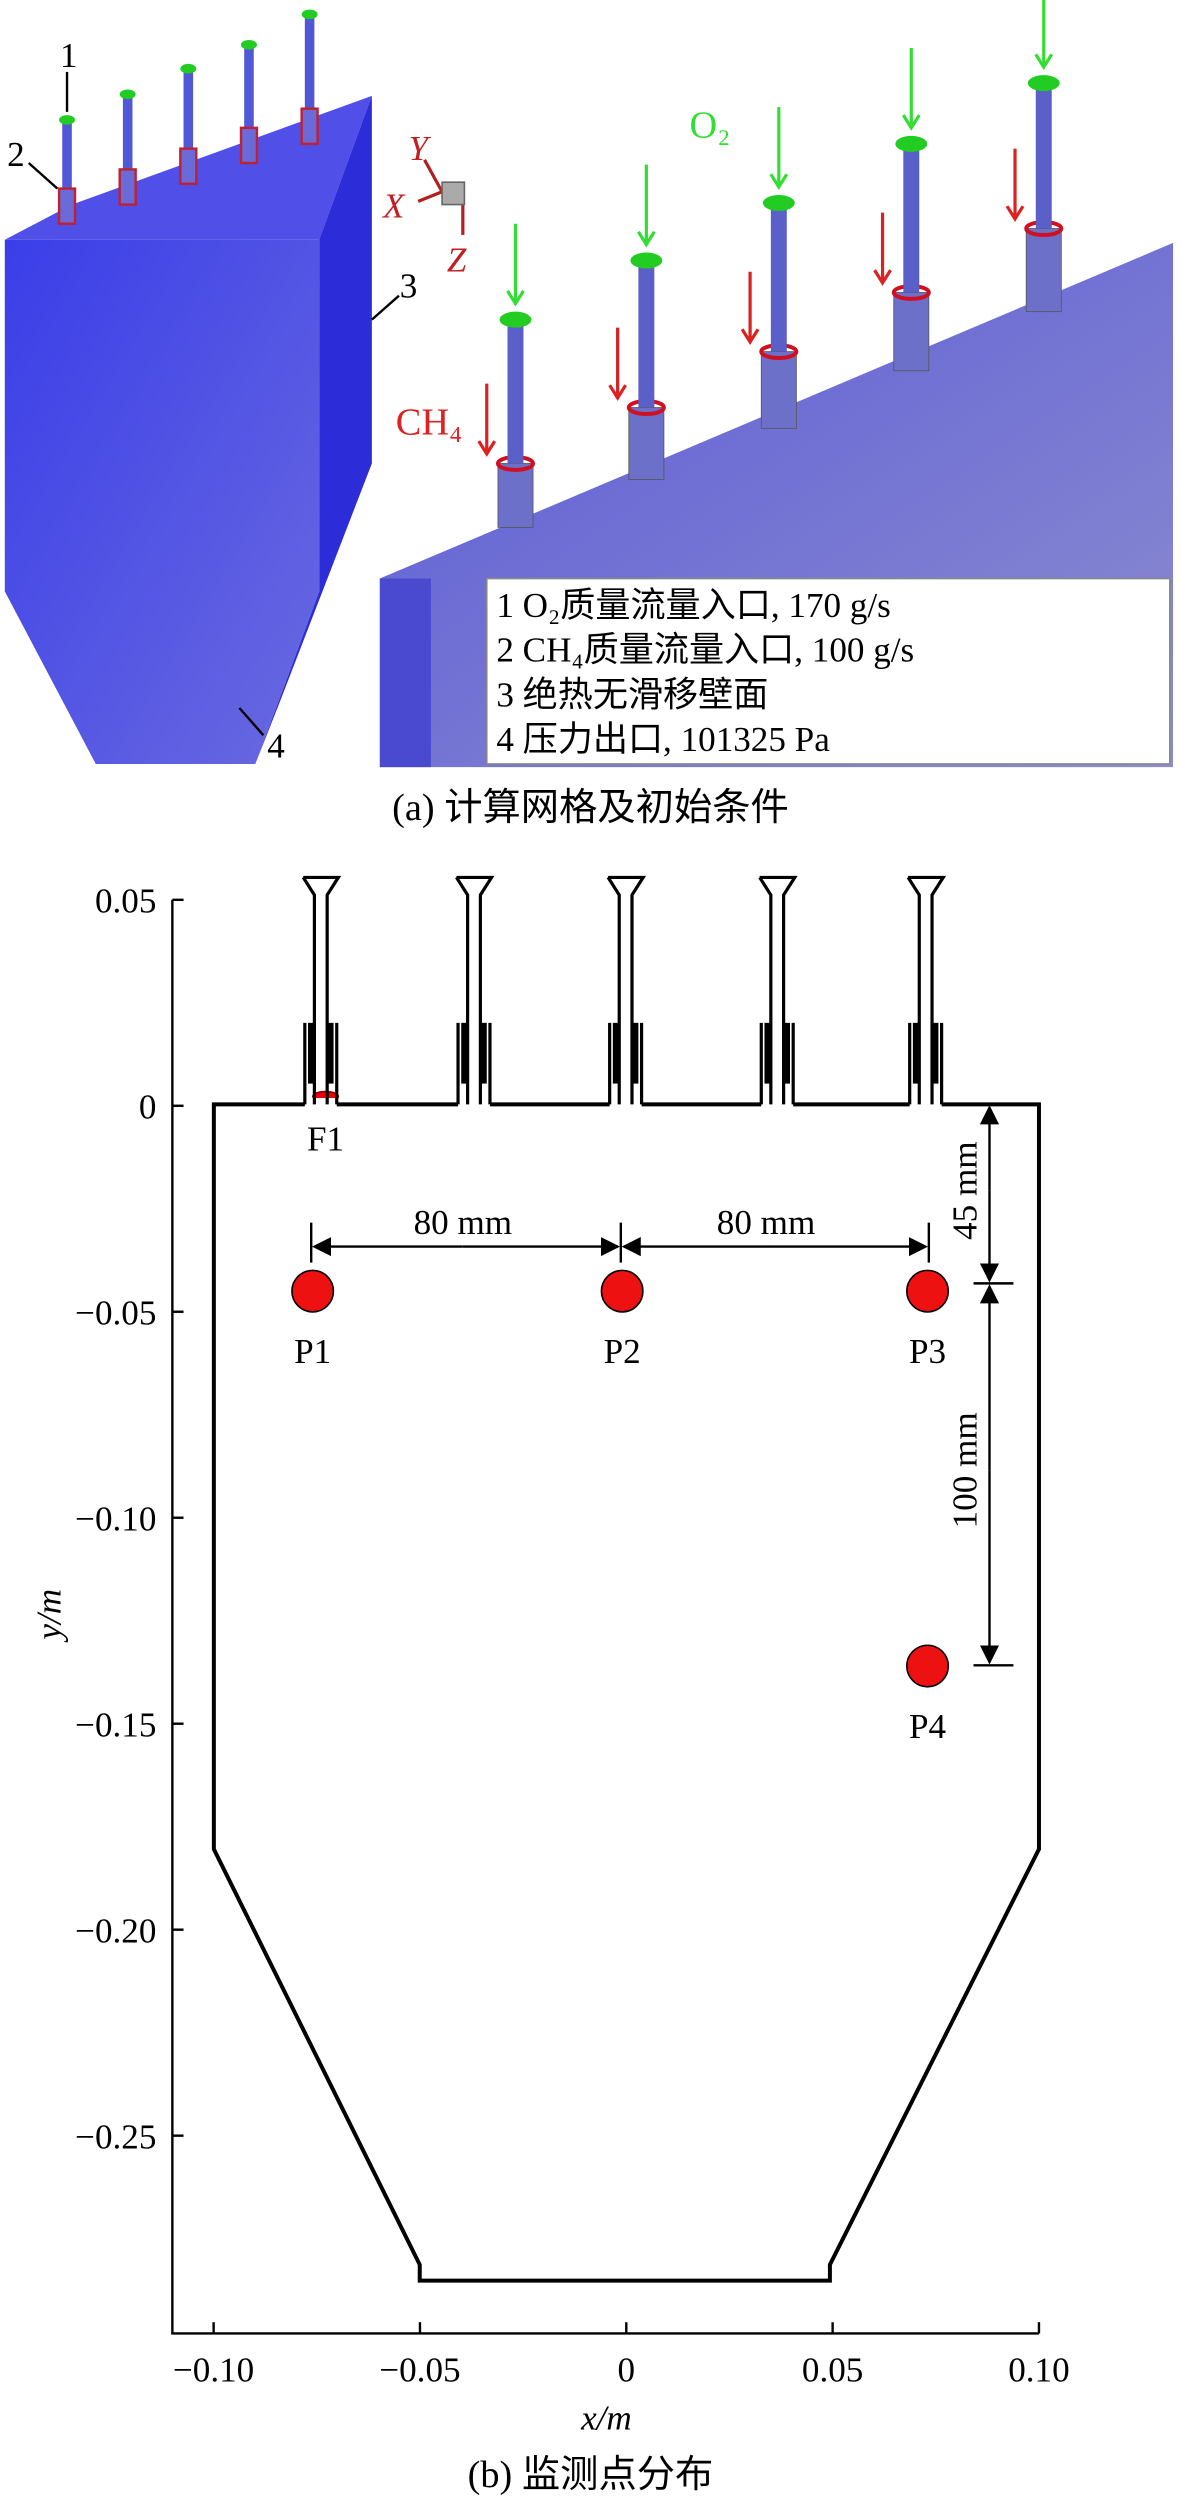 The width and height of the screenshot is (1181, 2506). Describe the element at coordinates (276, 746) in the screenshot. I see `part-label: 4` at that location.